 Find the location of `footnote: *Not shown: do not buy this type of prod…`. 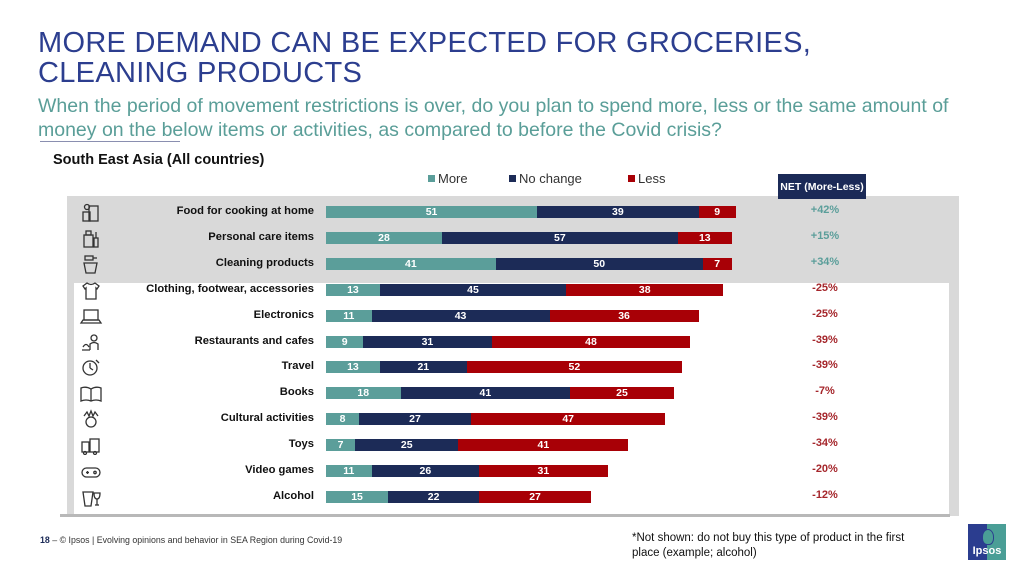

footnote: *Not shown: do not buy this type of prod… is located at coordinates (768, 545).